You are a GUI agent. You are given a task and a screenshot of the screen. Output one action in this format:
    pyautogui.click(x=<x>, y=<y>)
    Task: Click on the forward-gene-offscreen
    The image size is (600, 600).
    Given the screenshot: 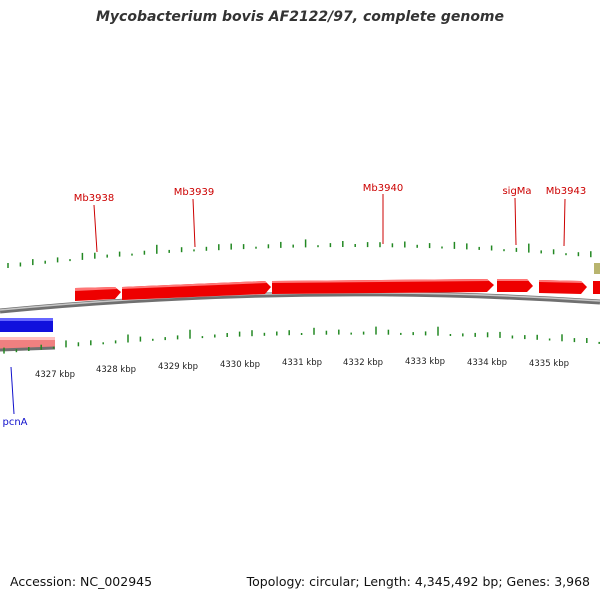 What is the action you would take?
    pyautogui.click(x=596, y=287)
    